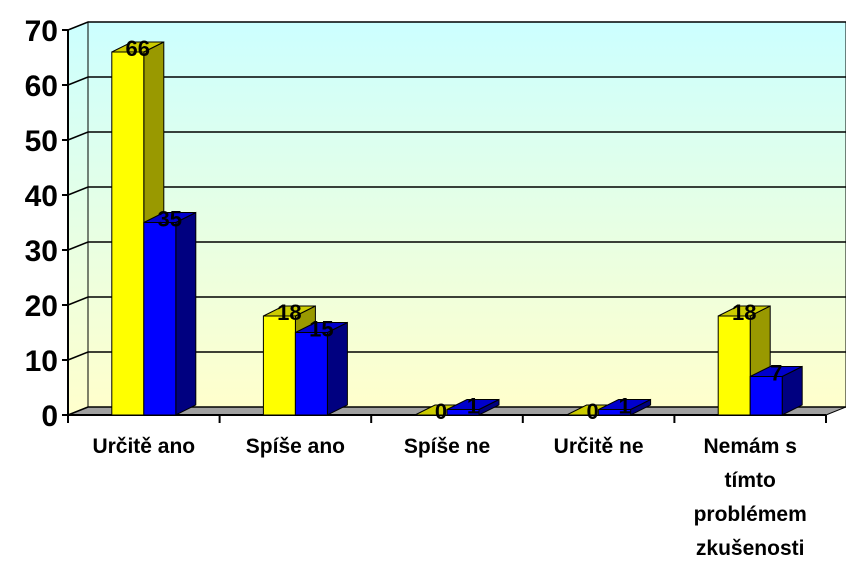 Image resolution: width=846 pixels, height=569 pixels. What do you see at coordinates (41, 141) in the screenshot?
I see `y-tick-label: 50` at bounding box center [41, 141].